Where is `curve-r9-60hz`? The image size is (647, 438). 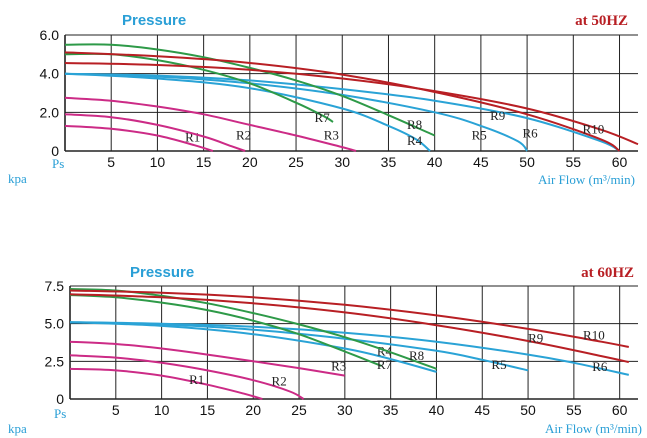 curve-r9-60hz is located at coordinates (349, 328).